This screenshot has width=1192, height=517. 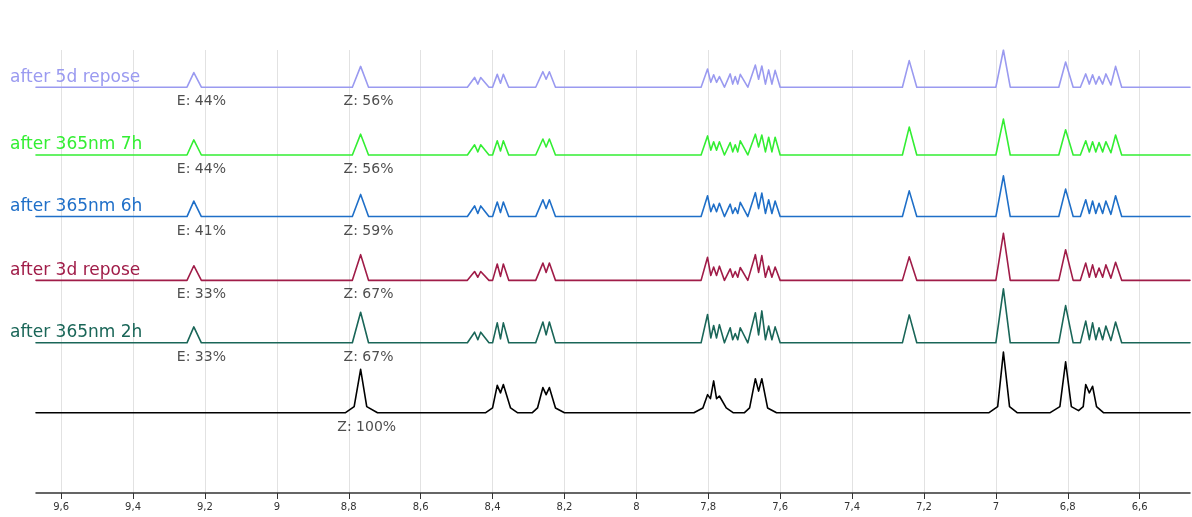 What do you see at coordinates (708, 506) in the screenshot?
I see `x-tick-label: 7,8` at bounding box center [708, 506].